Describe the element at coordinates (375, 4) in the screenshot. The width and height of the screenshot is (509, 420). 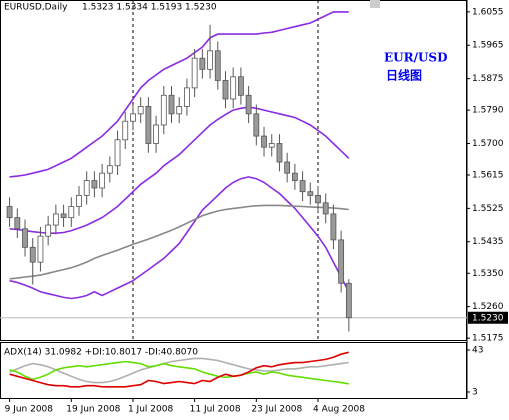
I see `shift-marker` at that location.